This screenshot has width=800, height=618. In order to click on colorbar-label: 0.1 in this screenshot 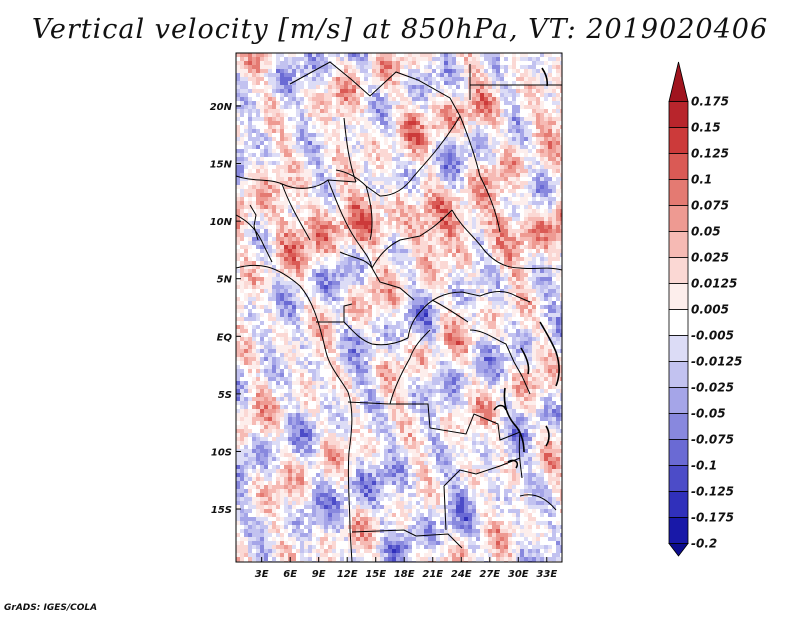, I will do `click(701, 180)`.